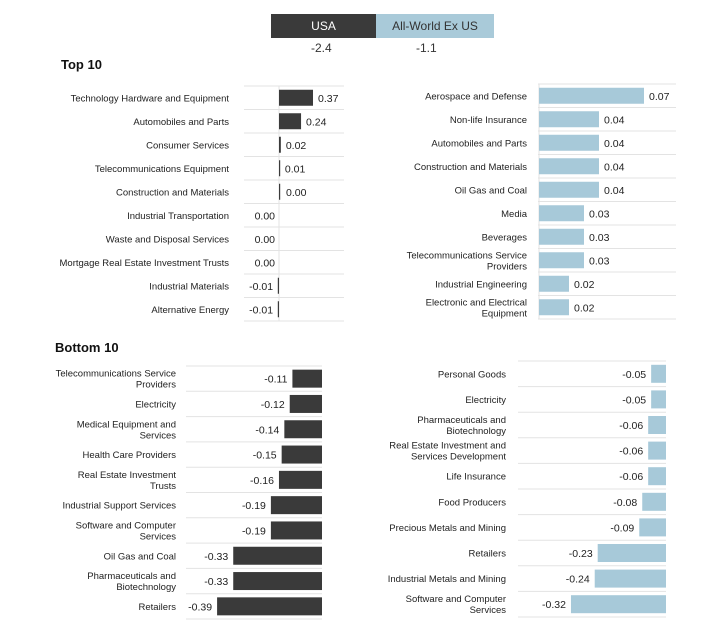  What do you see at coordinates (145, 263) in the screenshot?
I see `category-label: Mortgage Real Estate Investment Trusts` at bounding box center [145, 263].